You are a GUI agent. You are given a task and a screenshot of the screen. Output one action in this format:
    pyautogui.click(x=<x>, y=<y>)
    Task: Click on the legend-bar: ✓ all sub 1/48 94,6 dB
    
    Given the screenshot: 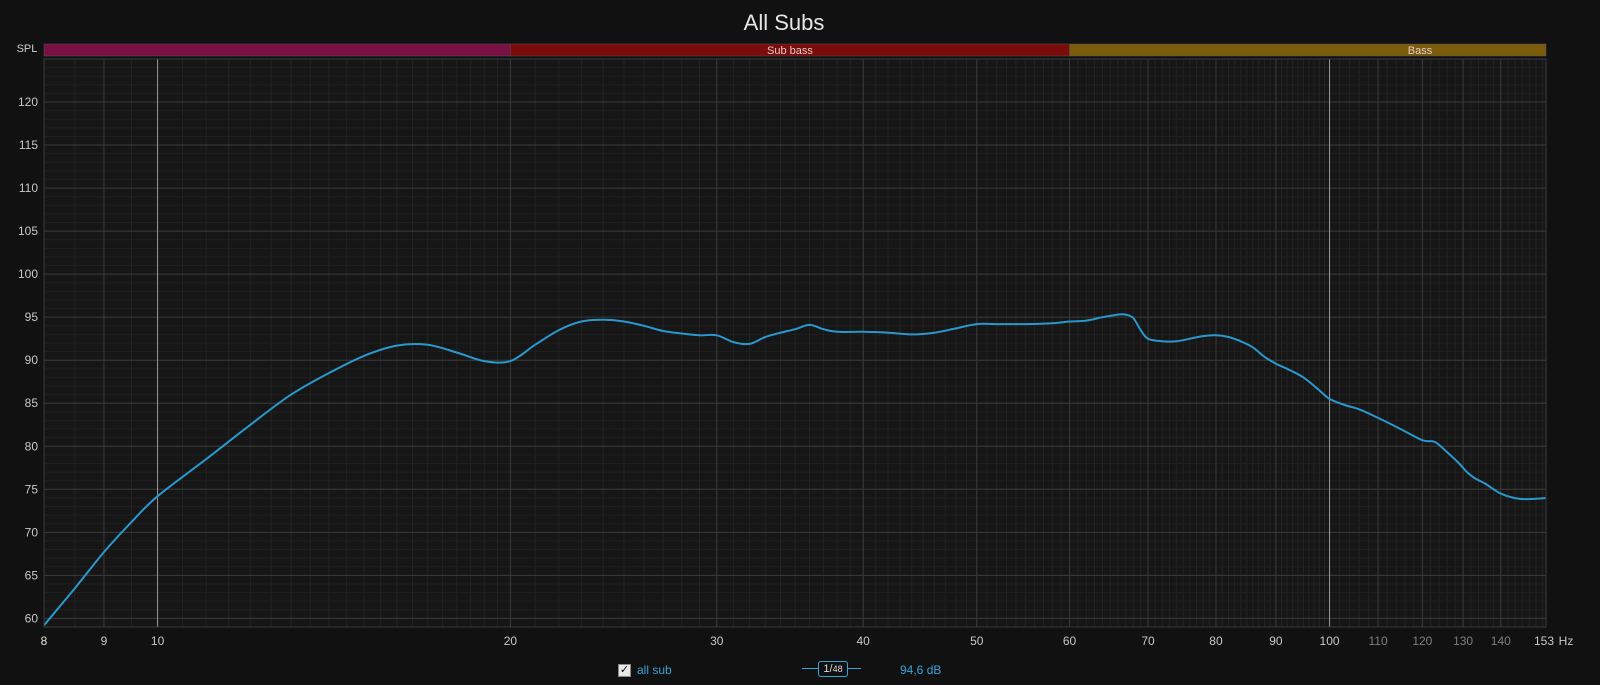 What is the action you would take?
    pyautogui.click(x=800, y=669)
    